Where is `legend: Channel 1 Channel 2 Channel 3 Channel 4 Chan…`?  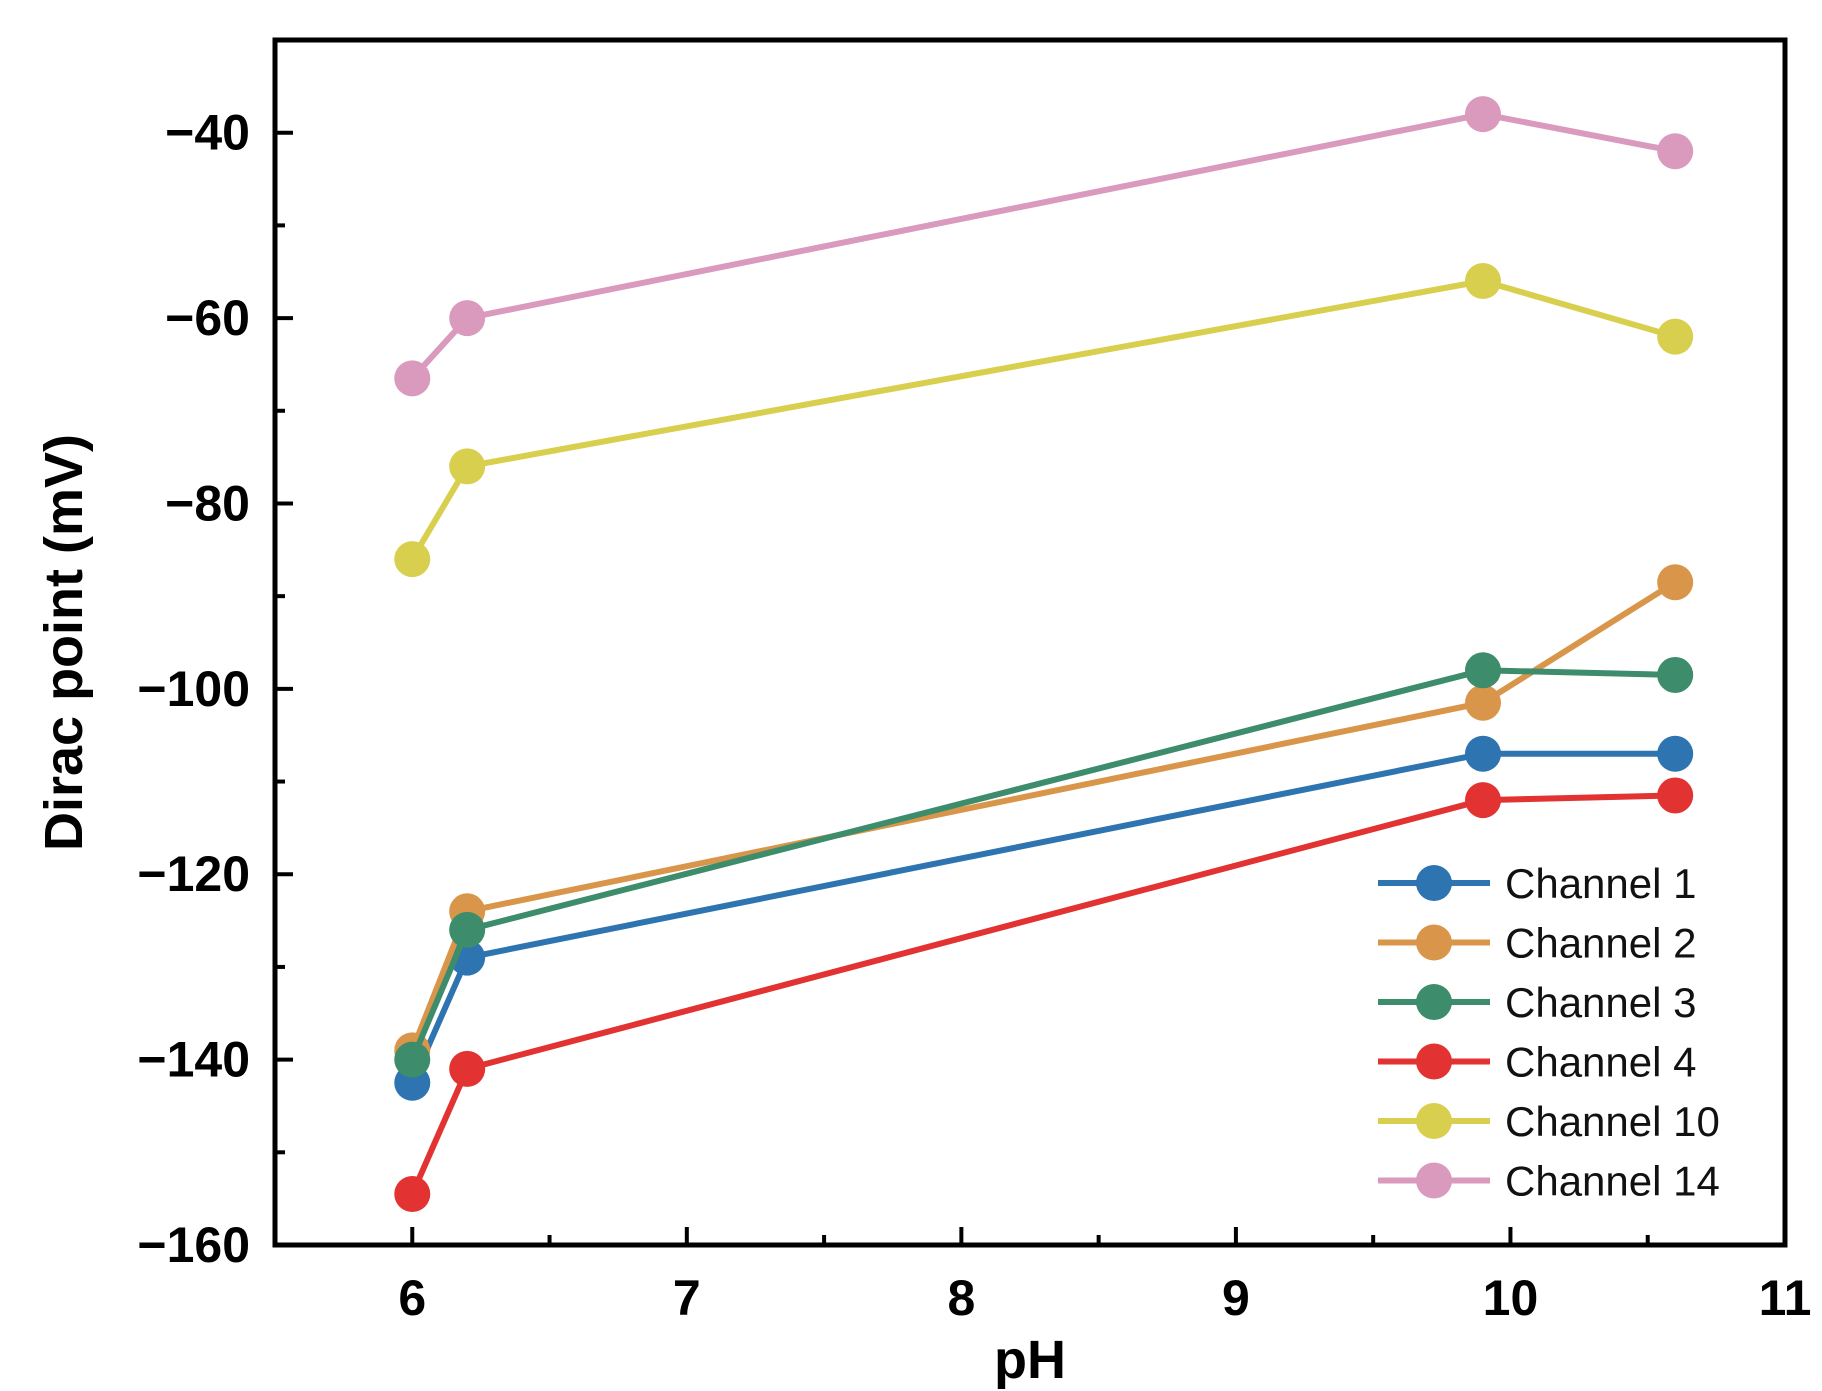
legend: Channel 1 Channel 2 Channel 3 Channel 4 Chan… is located at coordinates (1549, 1032).